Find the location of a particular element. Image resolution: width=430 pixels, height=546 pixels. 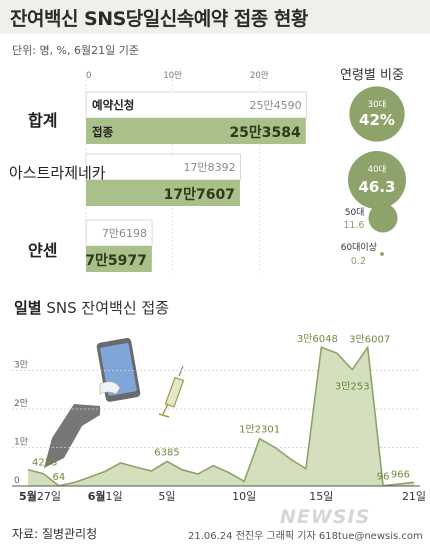

newsis-watermark: NEWSIS is located at coordinates (325, 517).